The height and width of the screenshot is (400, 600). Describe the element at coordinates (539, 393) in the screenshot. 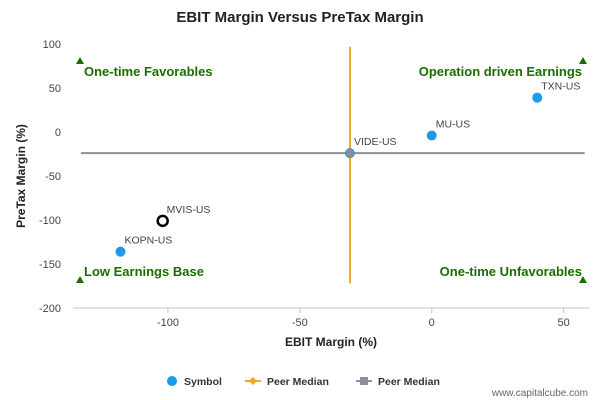

I see `credit-text: www.capitalcube.com` at that location.